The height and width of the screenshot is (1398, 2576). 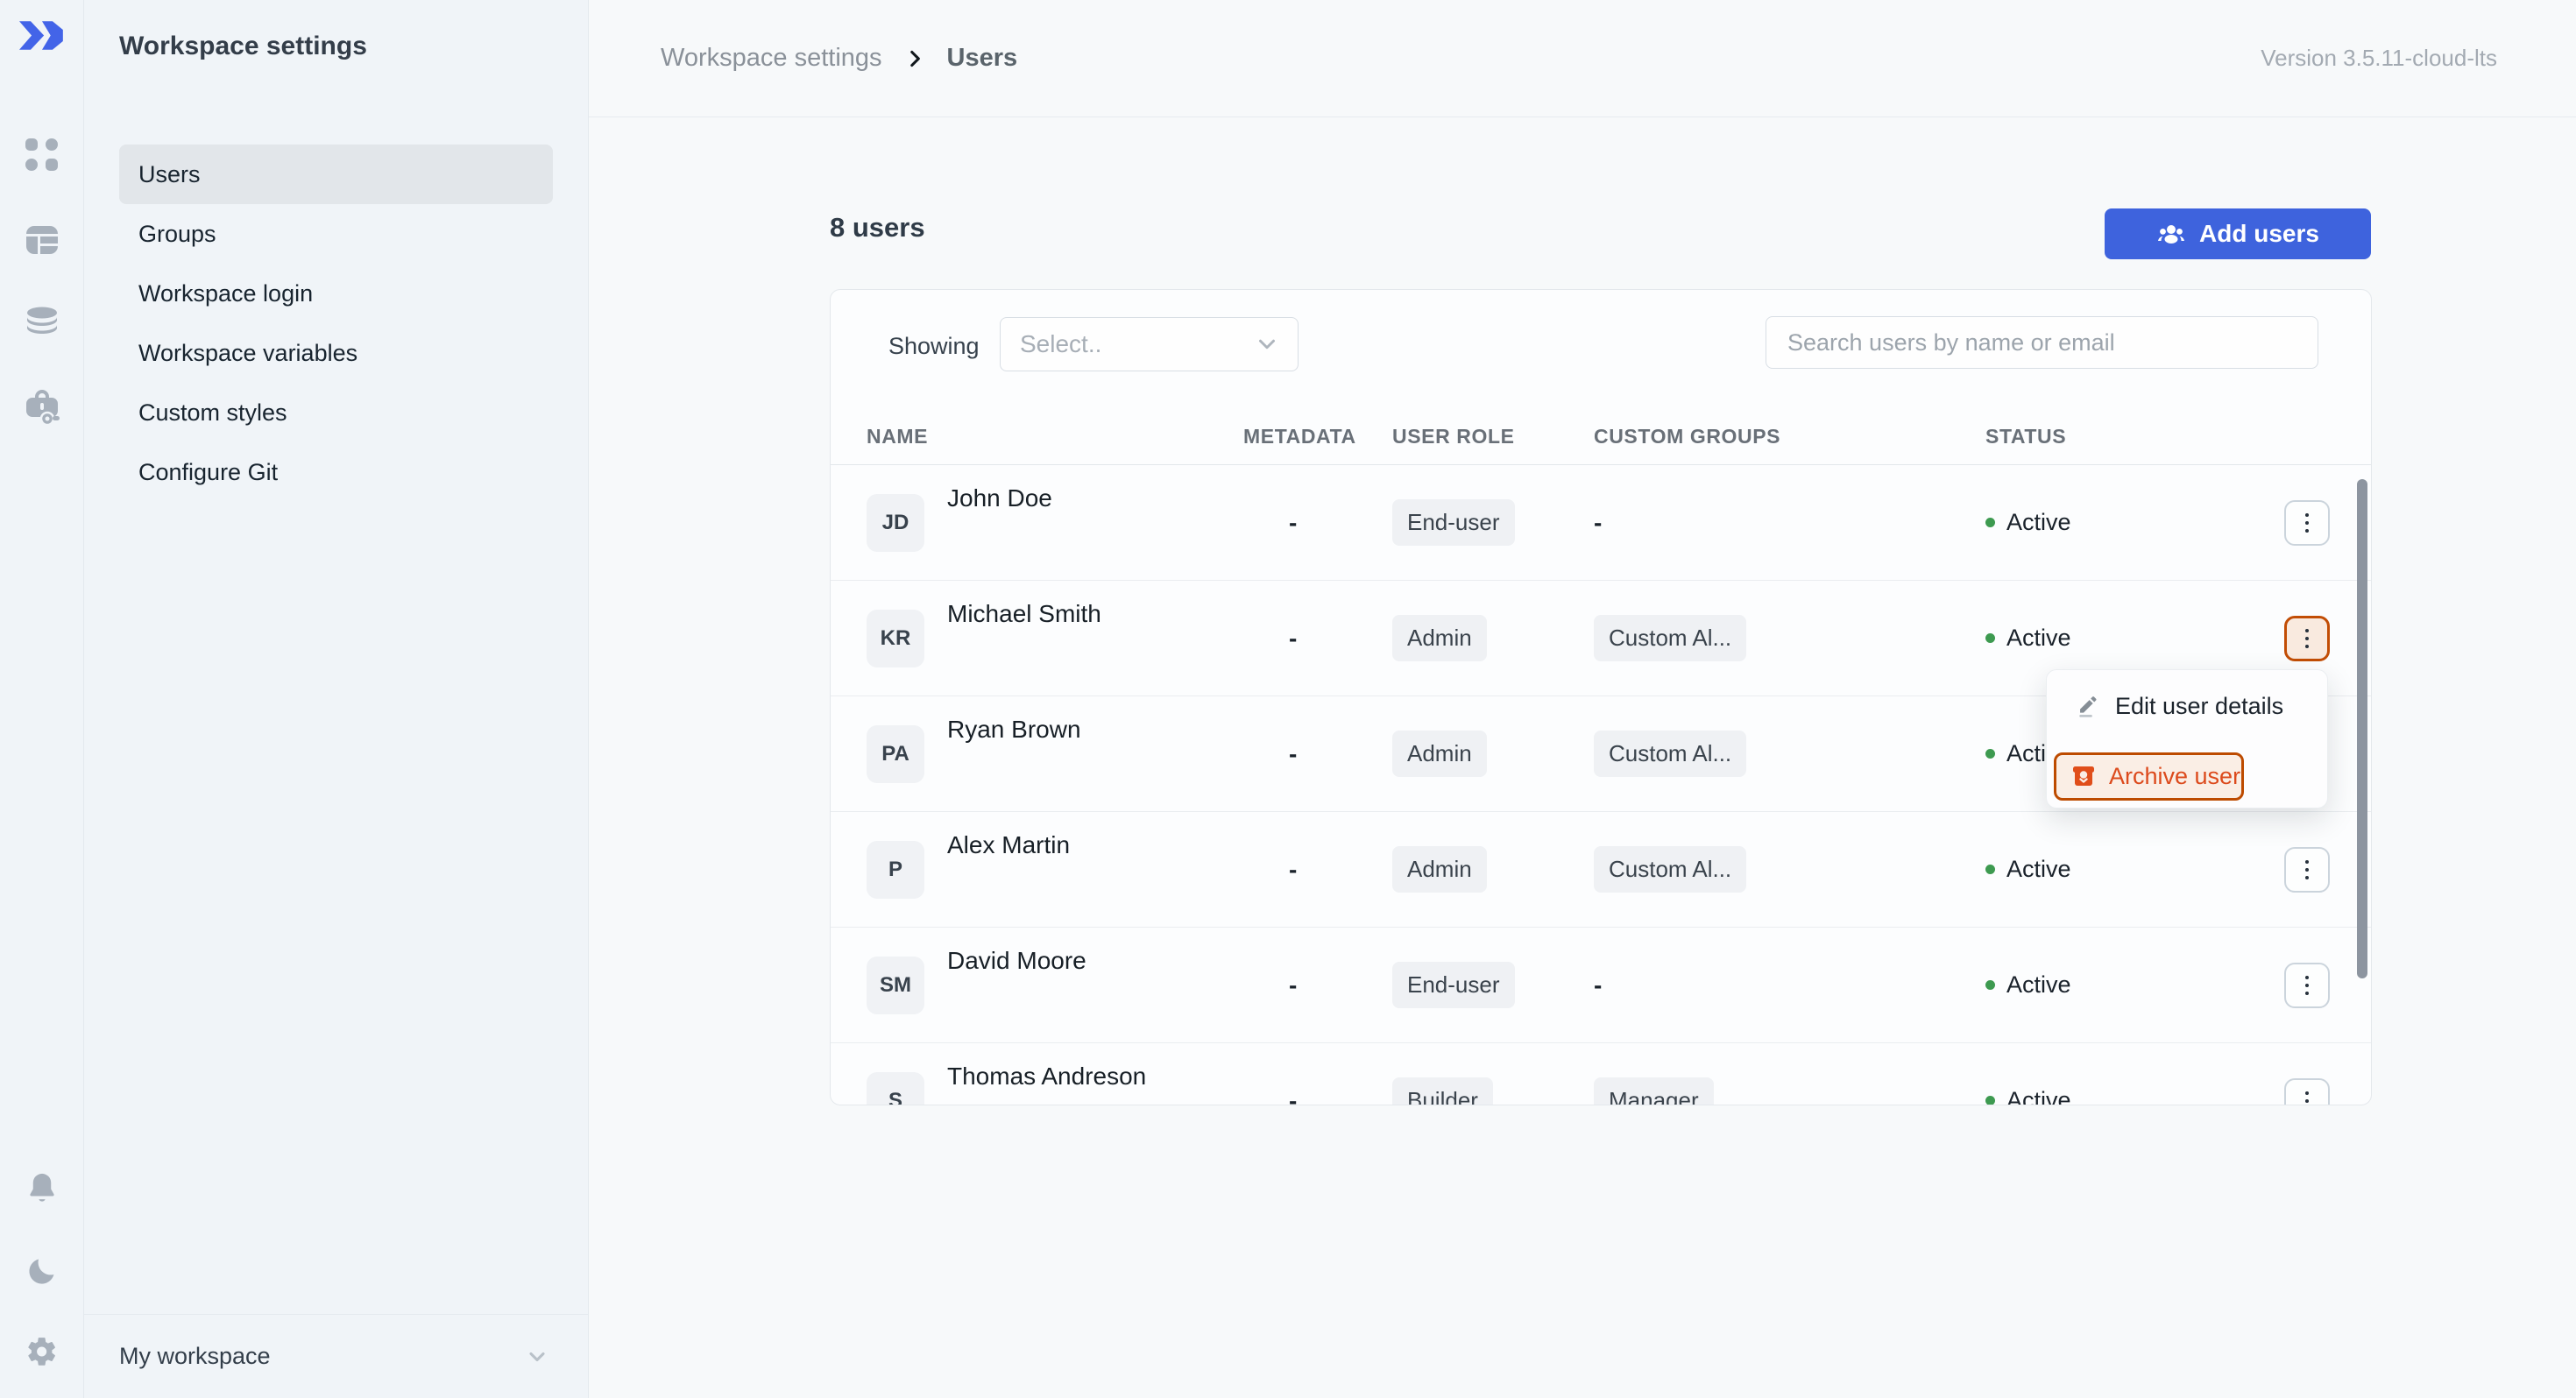 What do you see at coordinates (914, 58) in the screenshot?
I see `chevron-right-icon` at bounding box center [914, 58].